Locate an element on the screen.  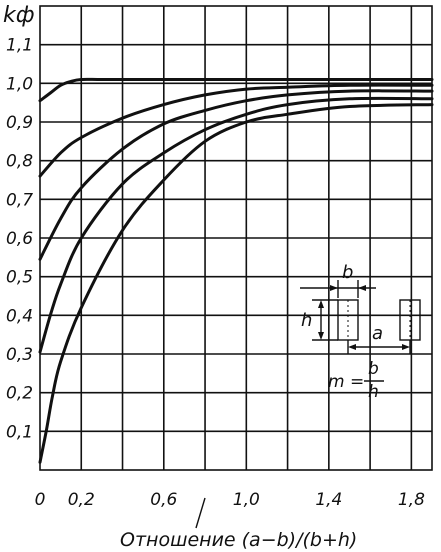
x-tick-labels: 0 0,2 0,6 1,0 1,4 1,8 is located at coordinates (230, 500).